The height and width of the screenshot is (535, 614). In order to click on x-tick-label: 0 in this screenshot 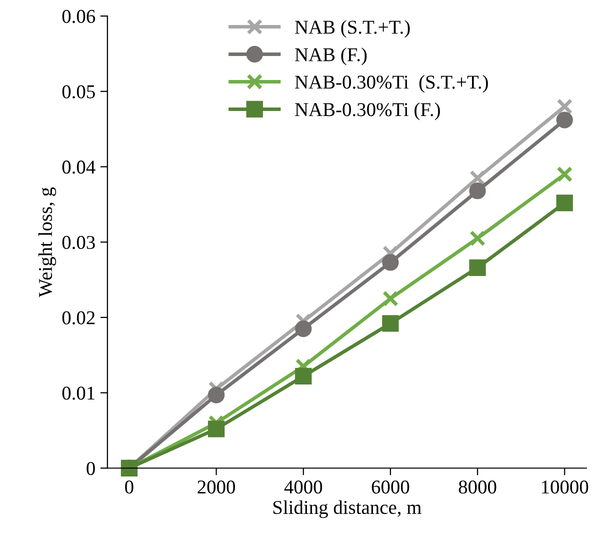, I will do `click(129, 487)`.